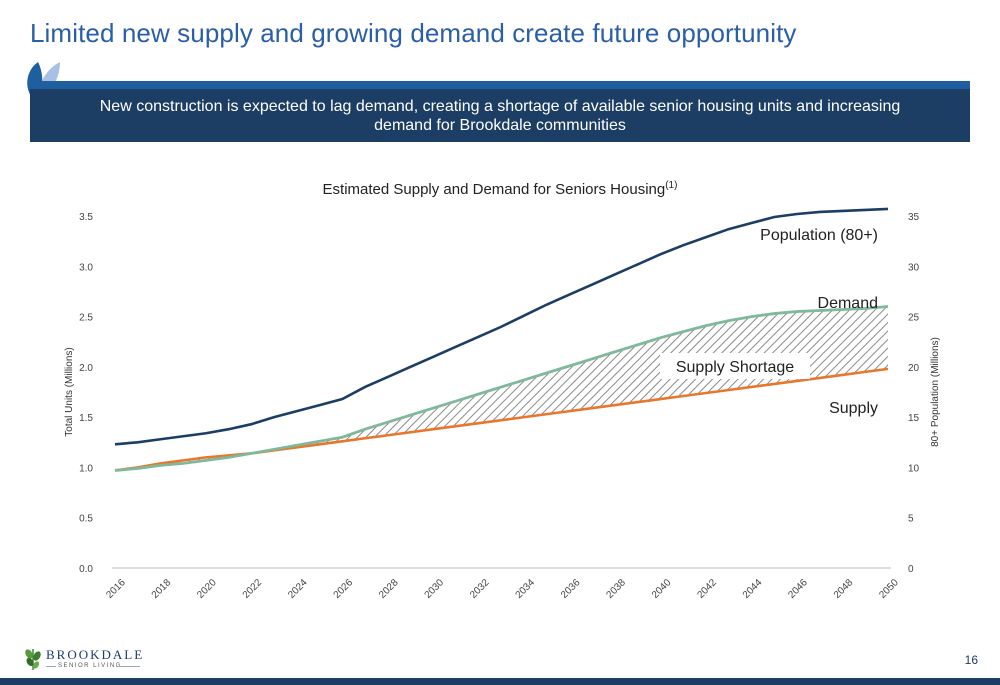  I want to click on y2-tick-label: 25, so click(914, 318).